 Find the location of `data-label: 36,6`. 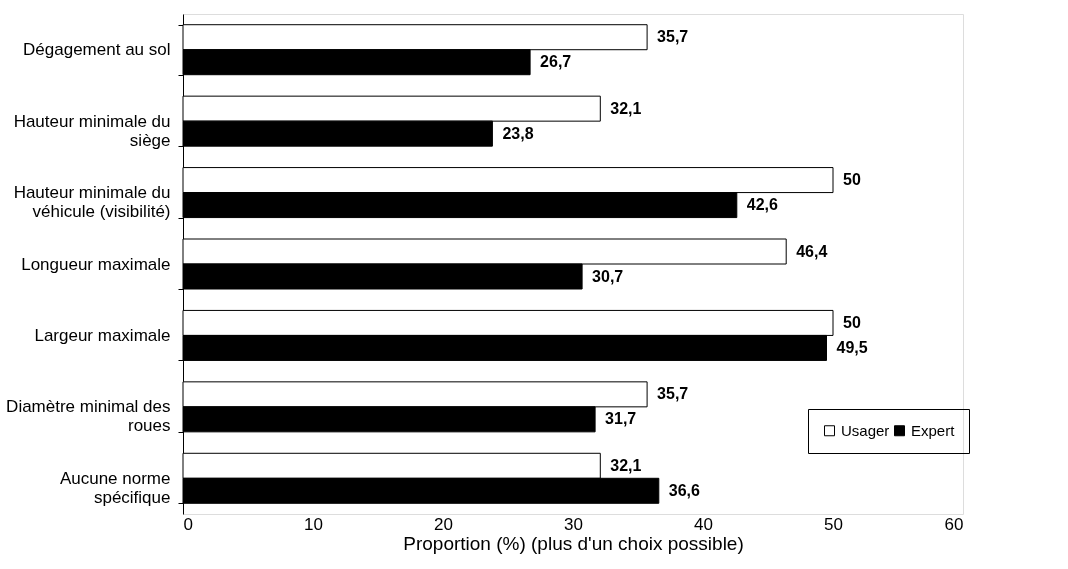

data-label: 36,6 is located at coordinates (684, 490).